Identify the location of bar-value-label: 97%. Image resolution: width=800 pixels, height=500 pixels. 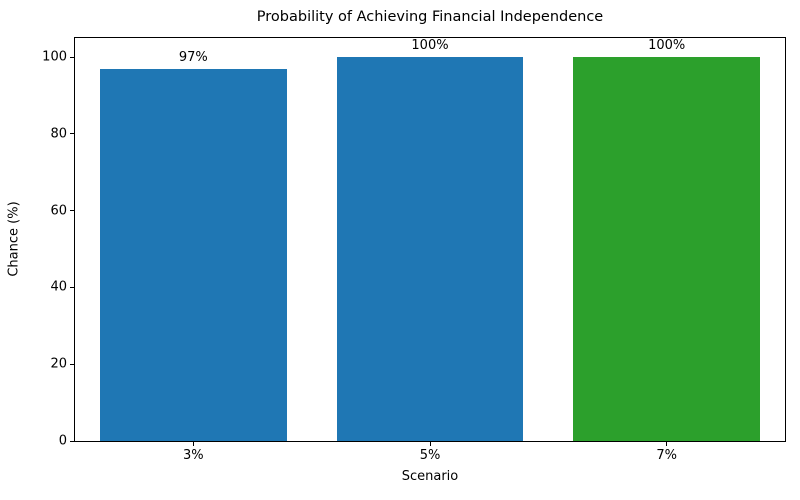
(193, 57).